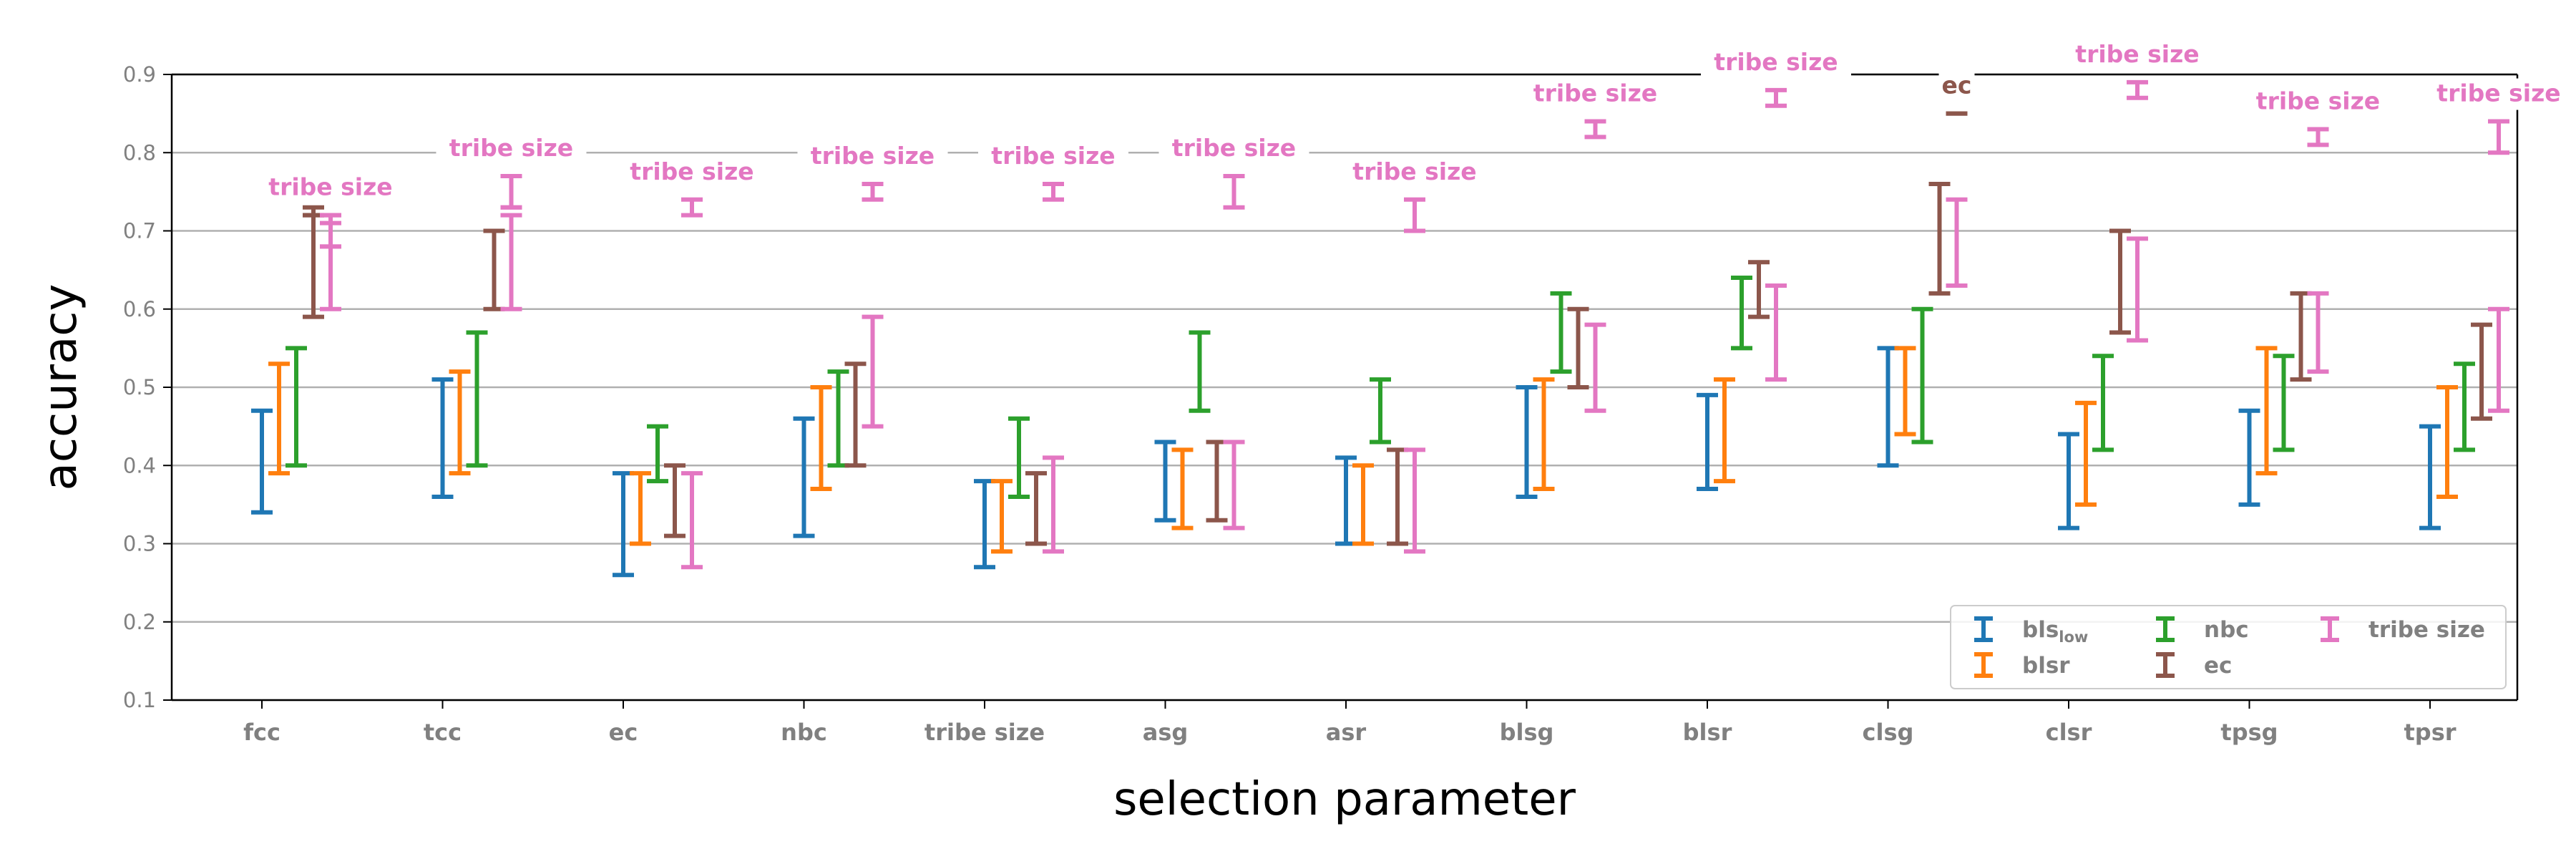 The width and height of the screenshot is (2576, 859). I want to click on errorbar-nbc-ec, so click(657, 454).